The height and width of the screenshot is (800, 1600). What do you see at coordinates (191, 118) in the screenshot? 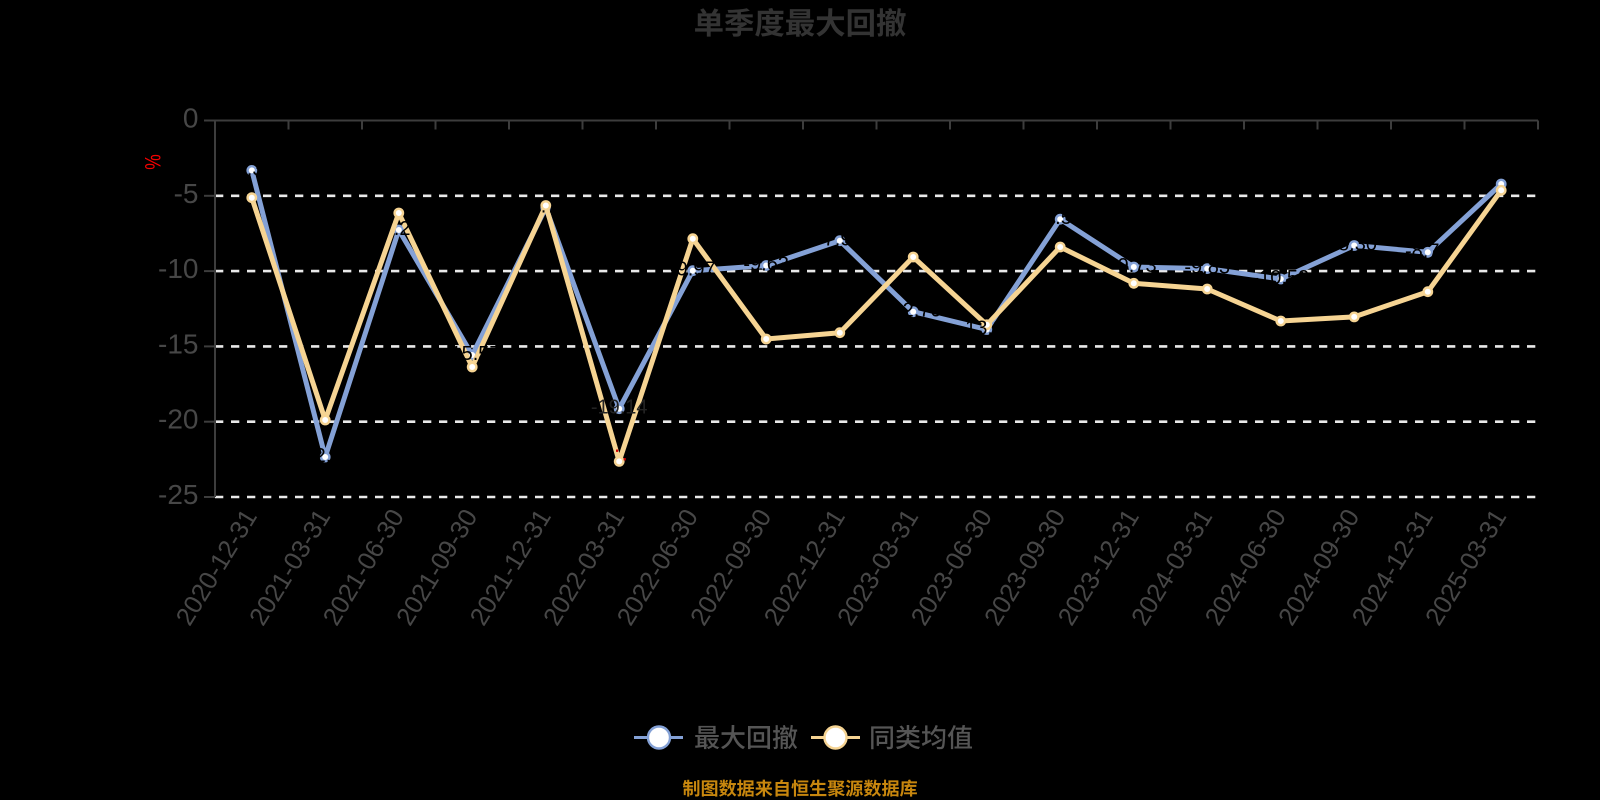
I see `svg-text: 0` at bounding box center [191, 118].